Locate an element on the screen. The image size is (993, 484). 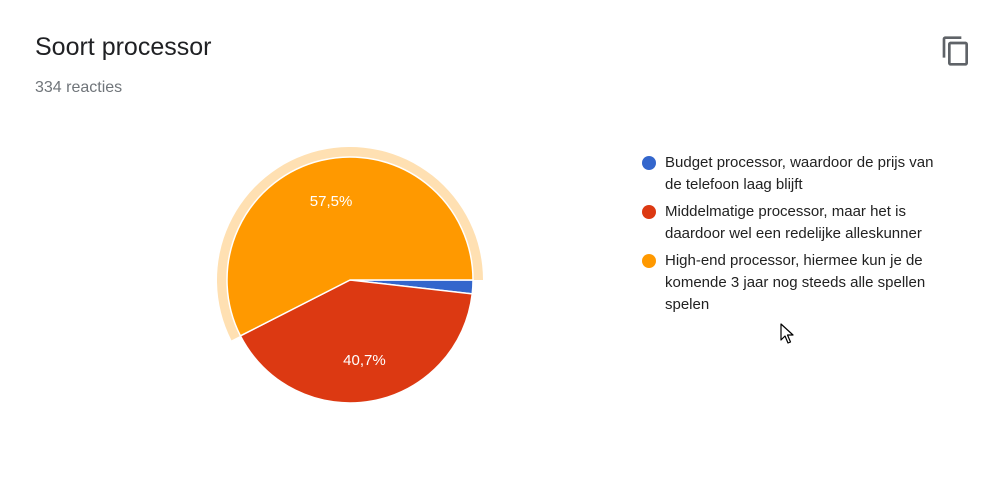
copy-chart-button is located at coordinates (956, 51).